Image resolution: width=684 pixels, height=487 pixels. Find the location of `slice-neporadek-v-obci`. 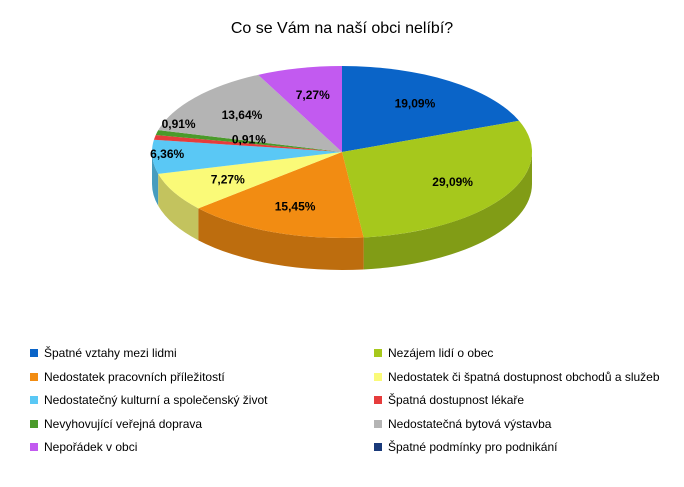

slice-neporadek-v-obci is located at coordinates (300, 109).